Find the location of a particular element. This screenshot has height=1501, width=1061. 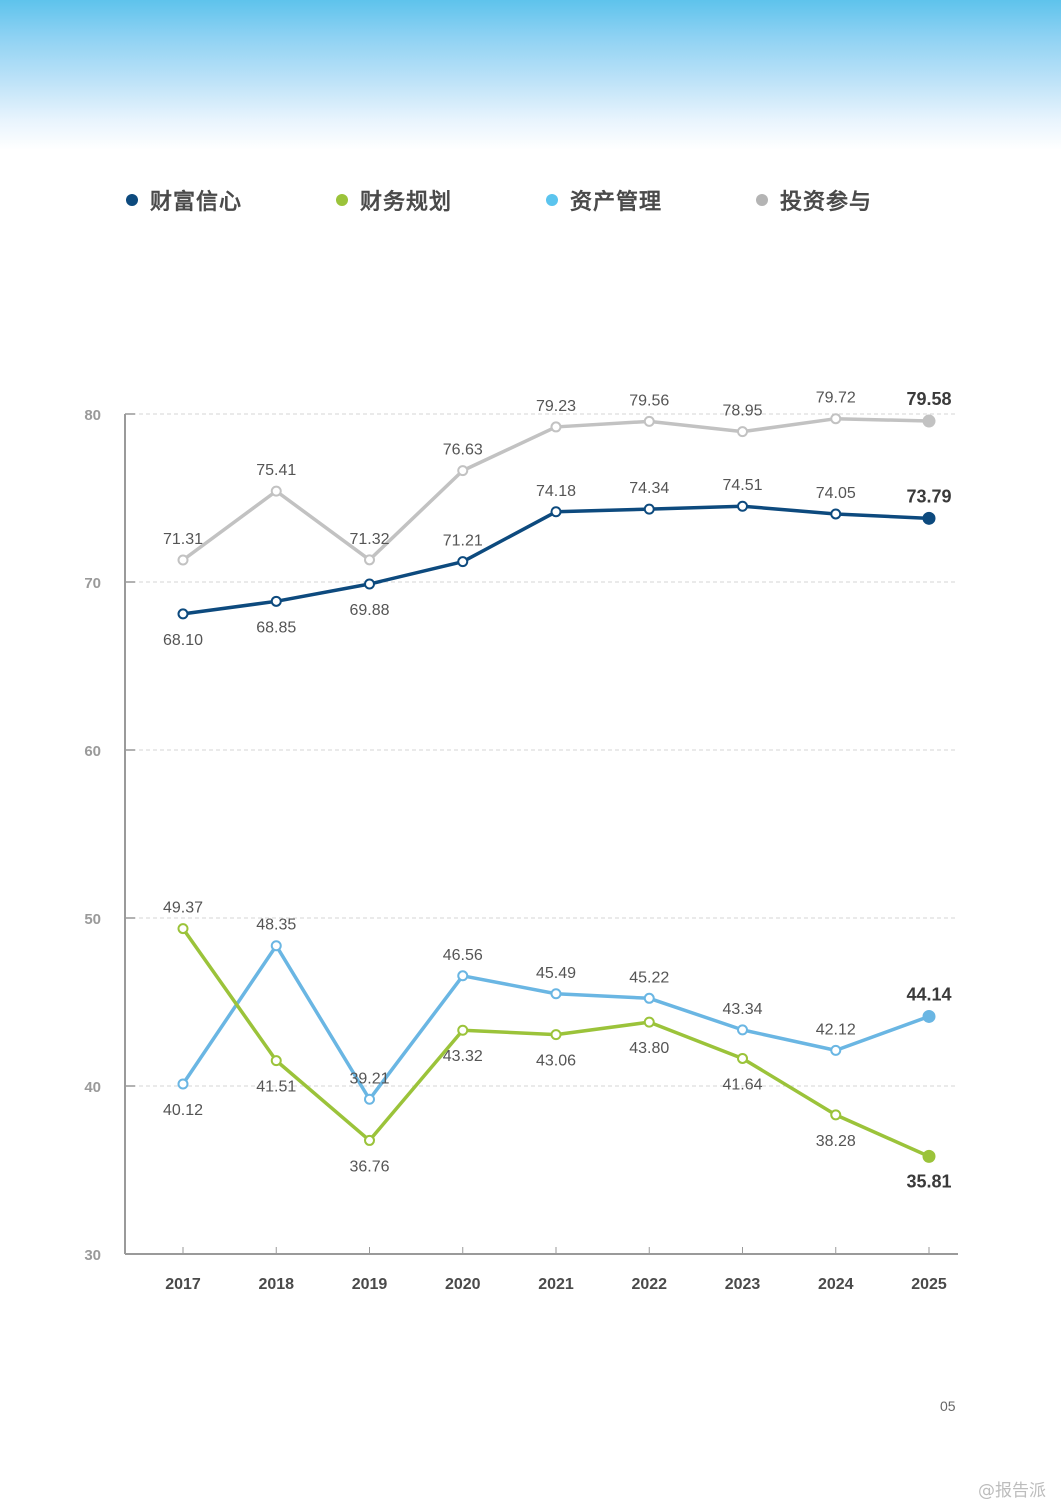

legend-item-financial-planning: 财务规划 is located at coordinates (394, 200).